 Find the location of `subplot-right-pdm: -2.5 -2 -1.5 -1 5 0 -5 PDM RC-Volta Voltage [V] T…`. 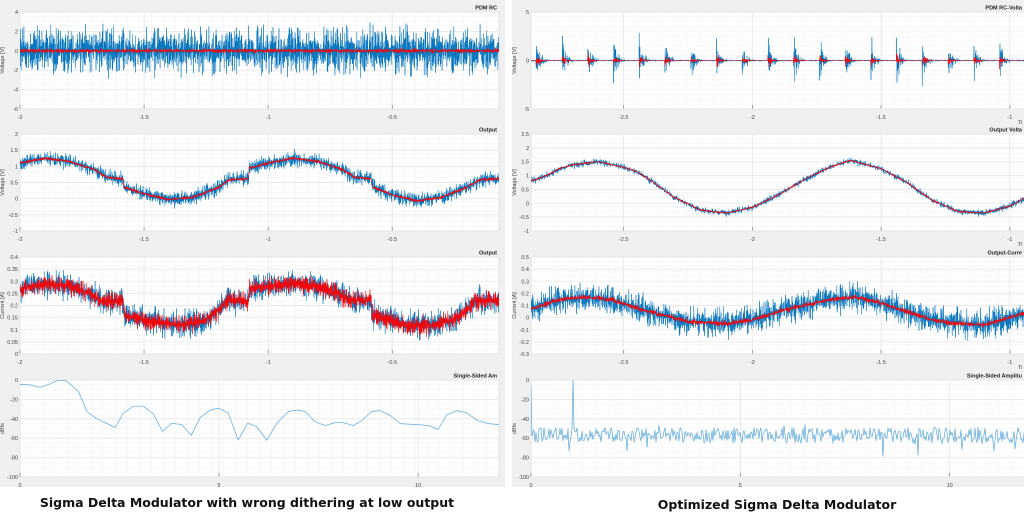

subplot-right-pdm: -2.5 -2 -1.5 -1 5 0 -5 PDM RC-Volta Voltage [V] T… is located at coordinates (768, 66).